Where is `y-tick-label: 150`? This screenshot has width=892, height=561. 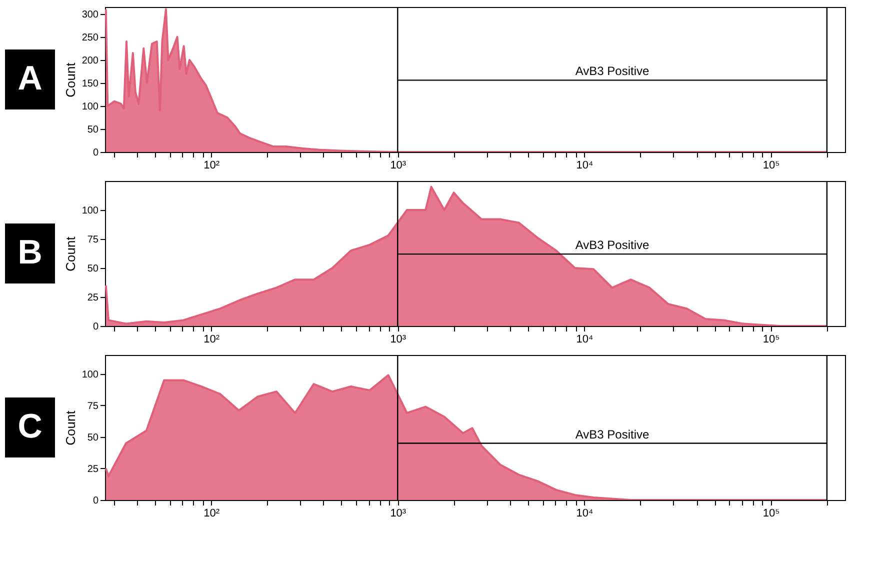
y-tick-label: 150 is located at coordinates (90, 84).